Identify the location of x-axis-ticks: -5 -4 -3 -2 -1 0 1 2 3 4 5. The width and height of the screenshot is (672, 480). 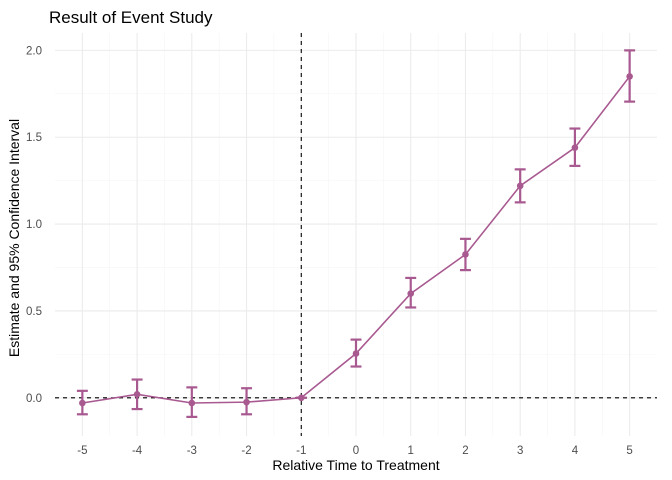
(355, 451).